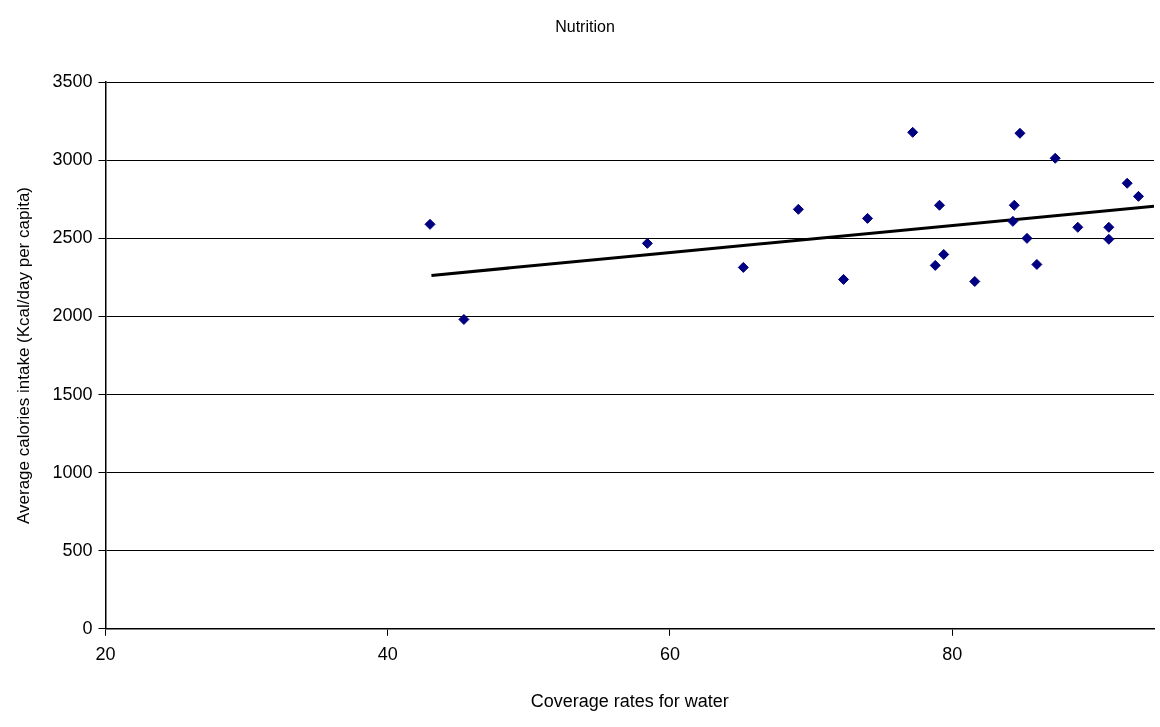  What do you see at coordinates (72, 237) in the screenshot?
I see `y-tick-label: 2500` at bounding box center [72, 237].